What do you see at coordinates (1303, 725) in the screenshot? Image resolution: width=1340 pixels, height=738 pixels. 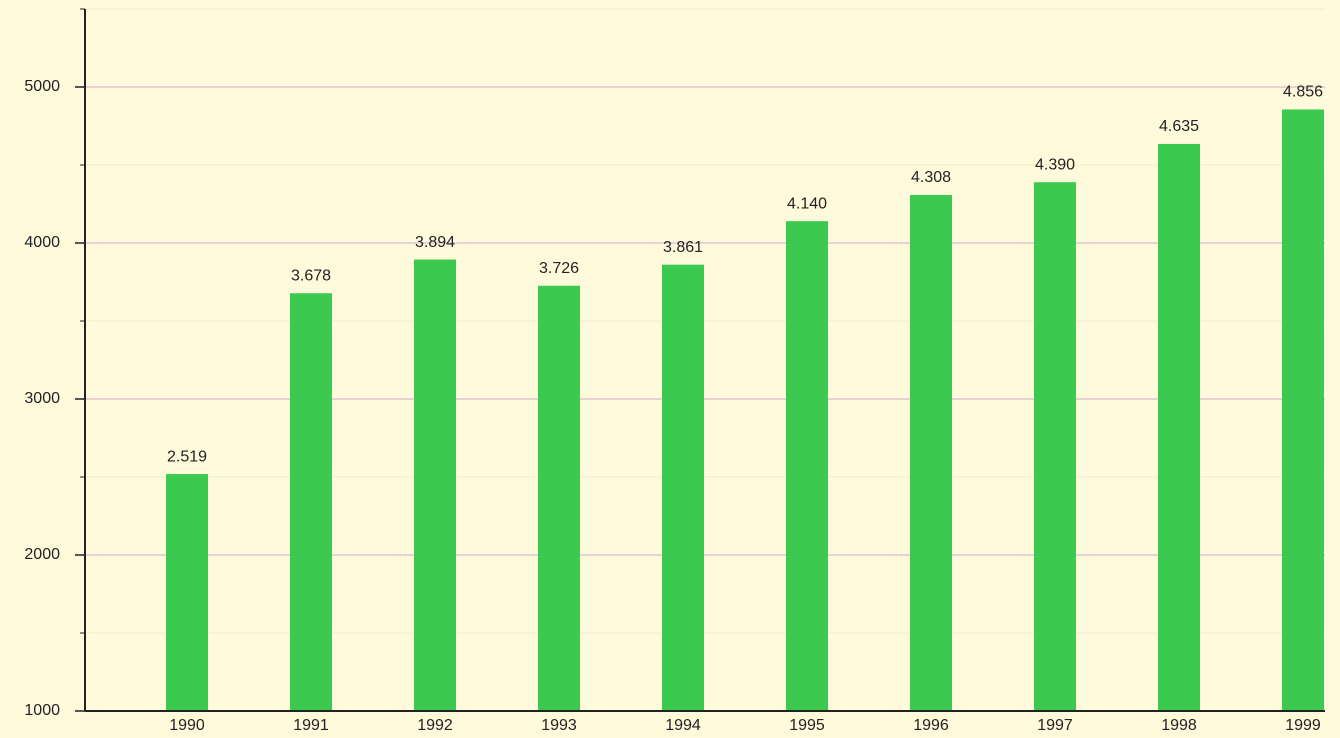 I see `x-tick-label: 1999` at bounding box center [1303, 725].